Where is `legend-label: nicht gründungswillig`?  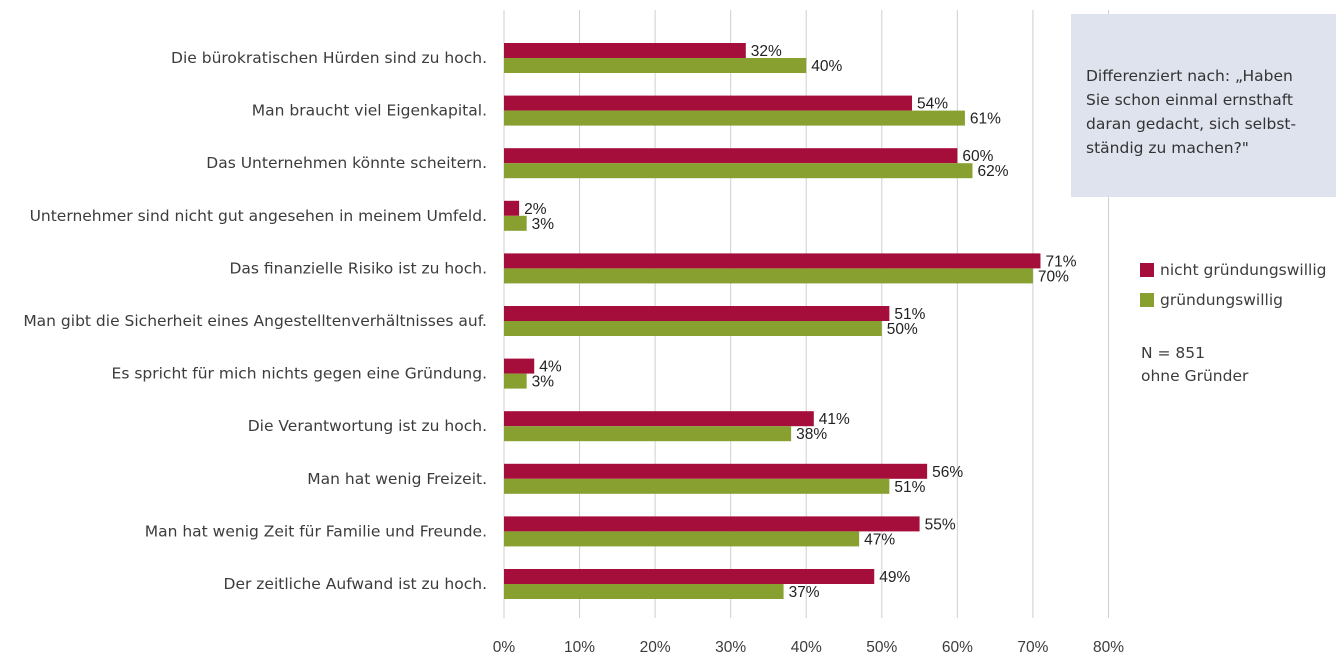
legend-label: nicht gründungswillig is located at coordinates (1243, 270).